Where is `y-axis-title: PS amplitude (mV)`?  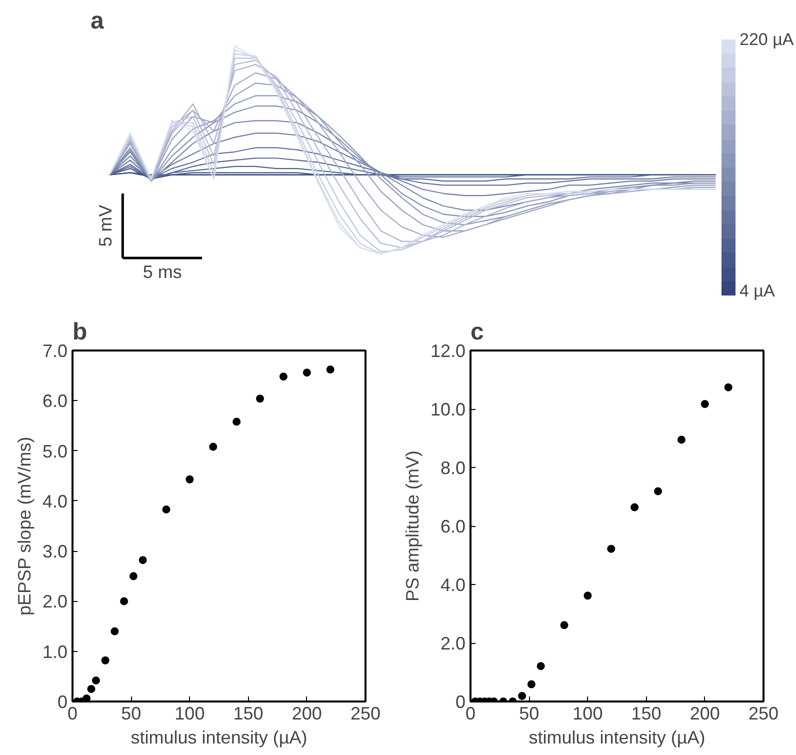
y-axis-title: PS amplitude (mV) is located at coordinates (412, 526).